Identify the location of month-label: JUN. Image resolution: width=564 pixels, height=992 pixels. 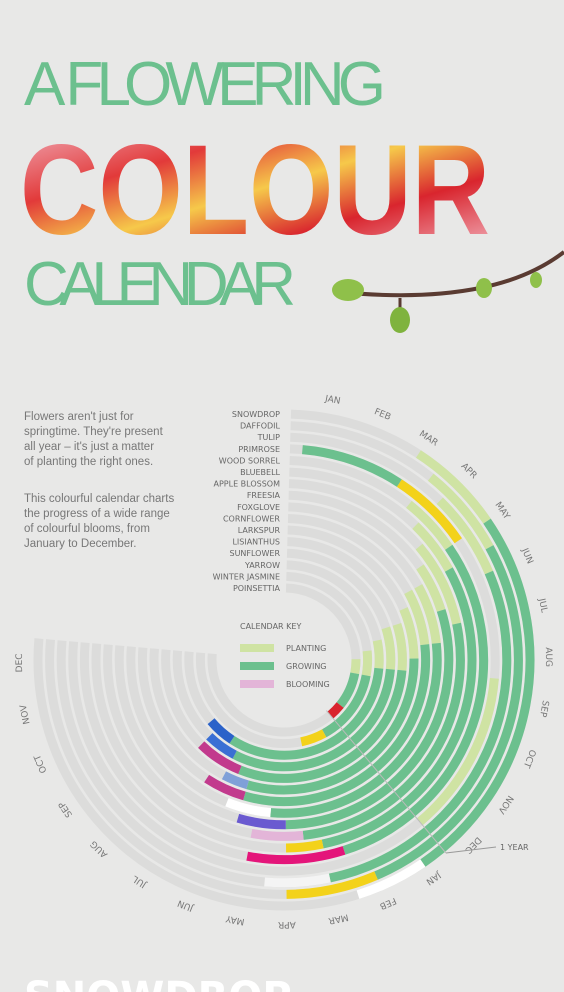
(185, 905).